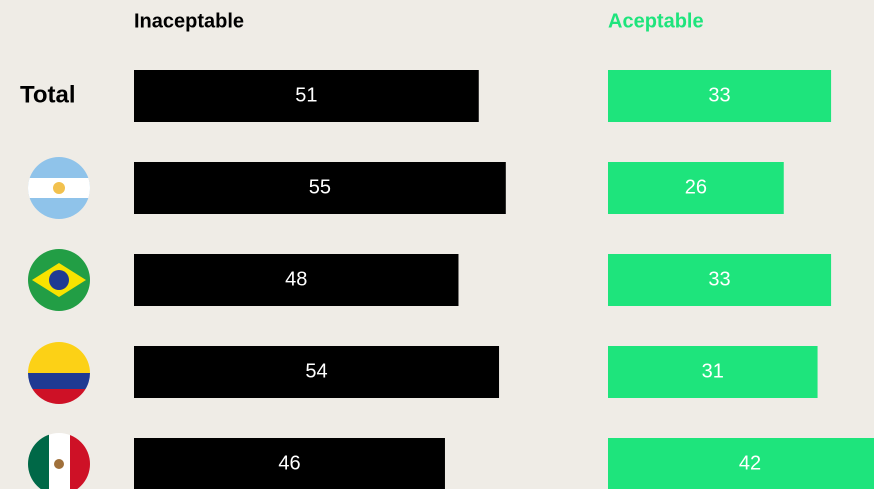 The image size is (874, 489). I want to click on value-label: 31, so click(713, 371).